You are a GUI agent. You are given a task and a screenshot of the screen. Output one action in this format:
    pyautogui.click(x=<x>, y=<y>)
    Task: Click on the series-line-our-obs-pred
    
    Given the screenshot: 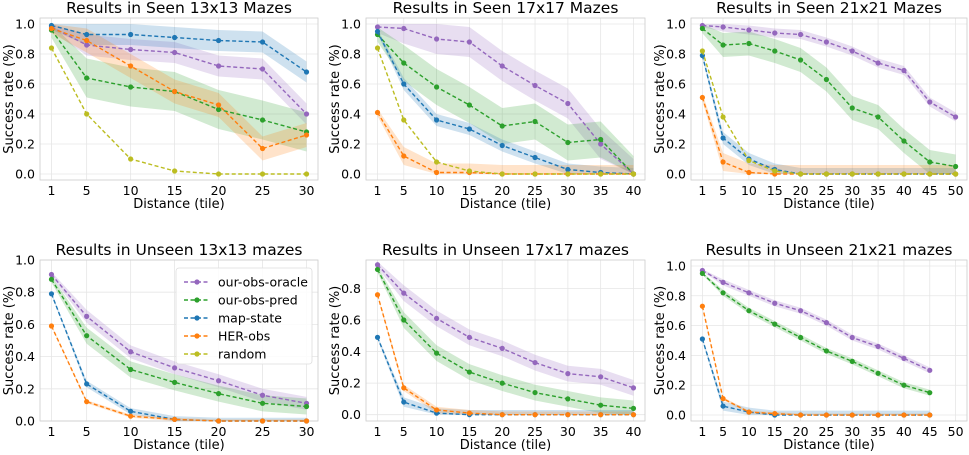 What is the action you would take?
    pyautogui.click(x=505, y=104)
    